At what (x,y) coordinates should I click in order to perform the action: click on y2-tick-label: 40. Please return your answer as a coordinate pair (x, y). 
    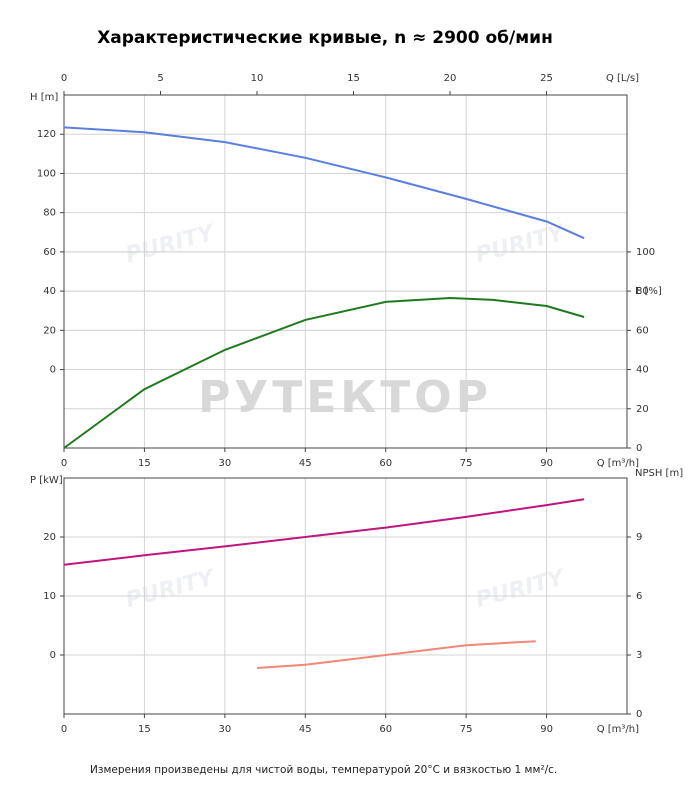
    Looking at the image, I should click on (642, 370).